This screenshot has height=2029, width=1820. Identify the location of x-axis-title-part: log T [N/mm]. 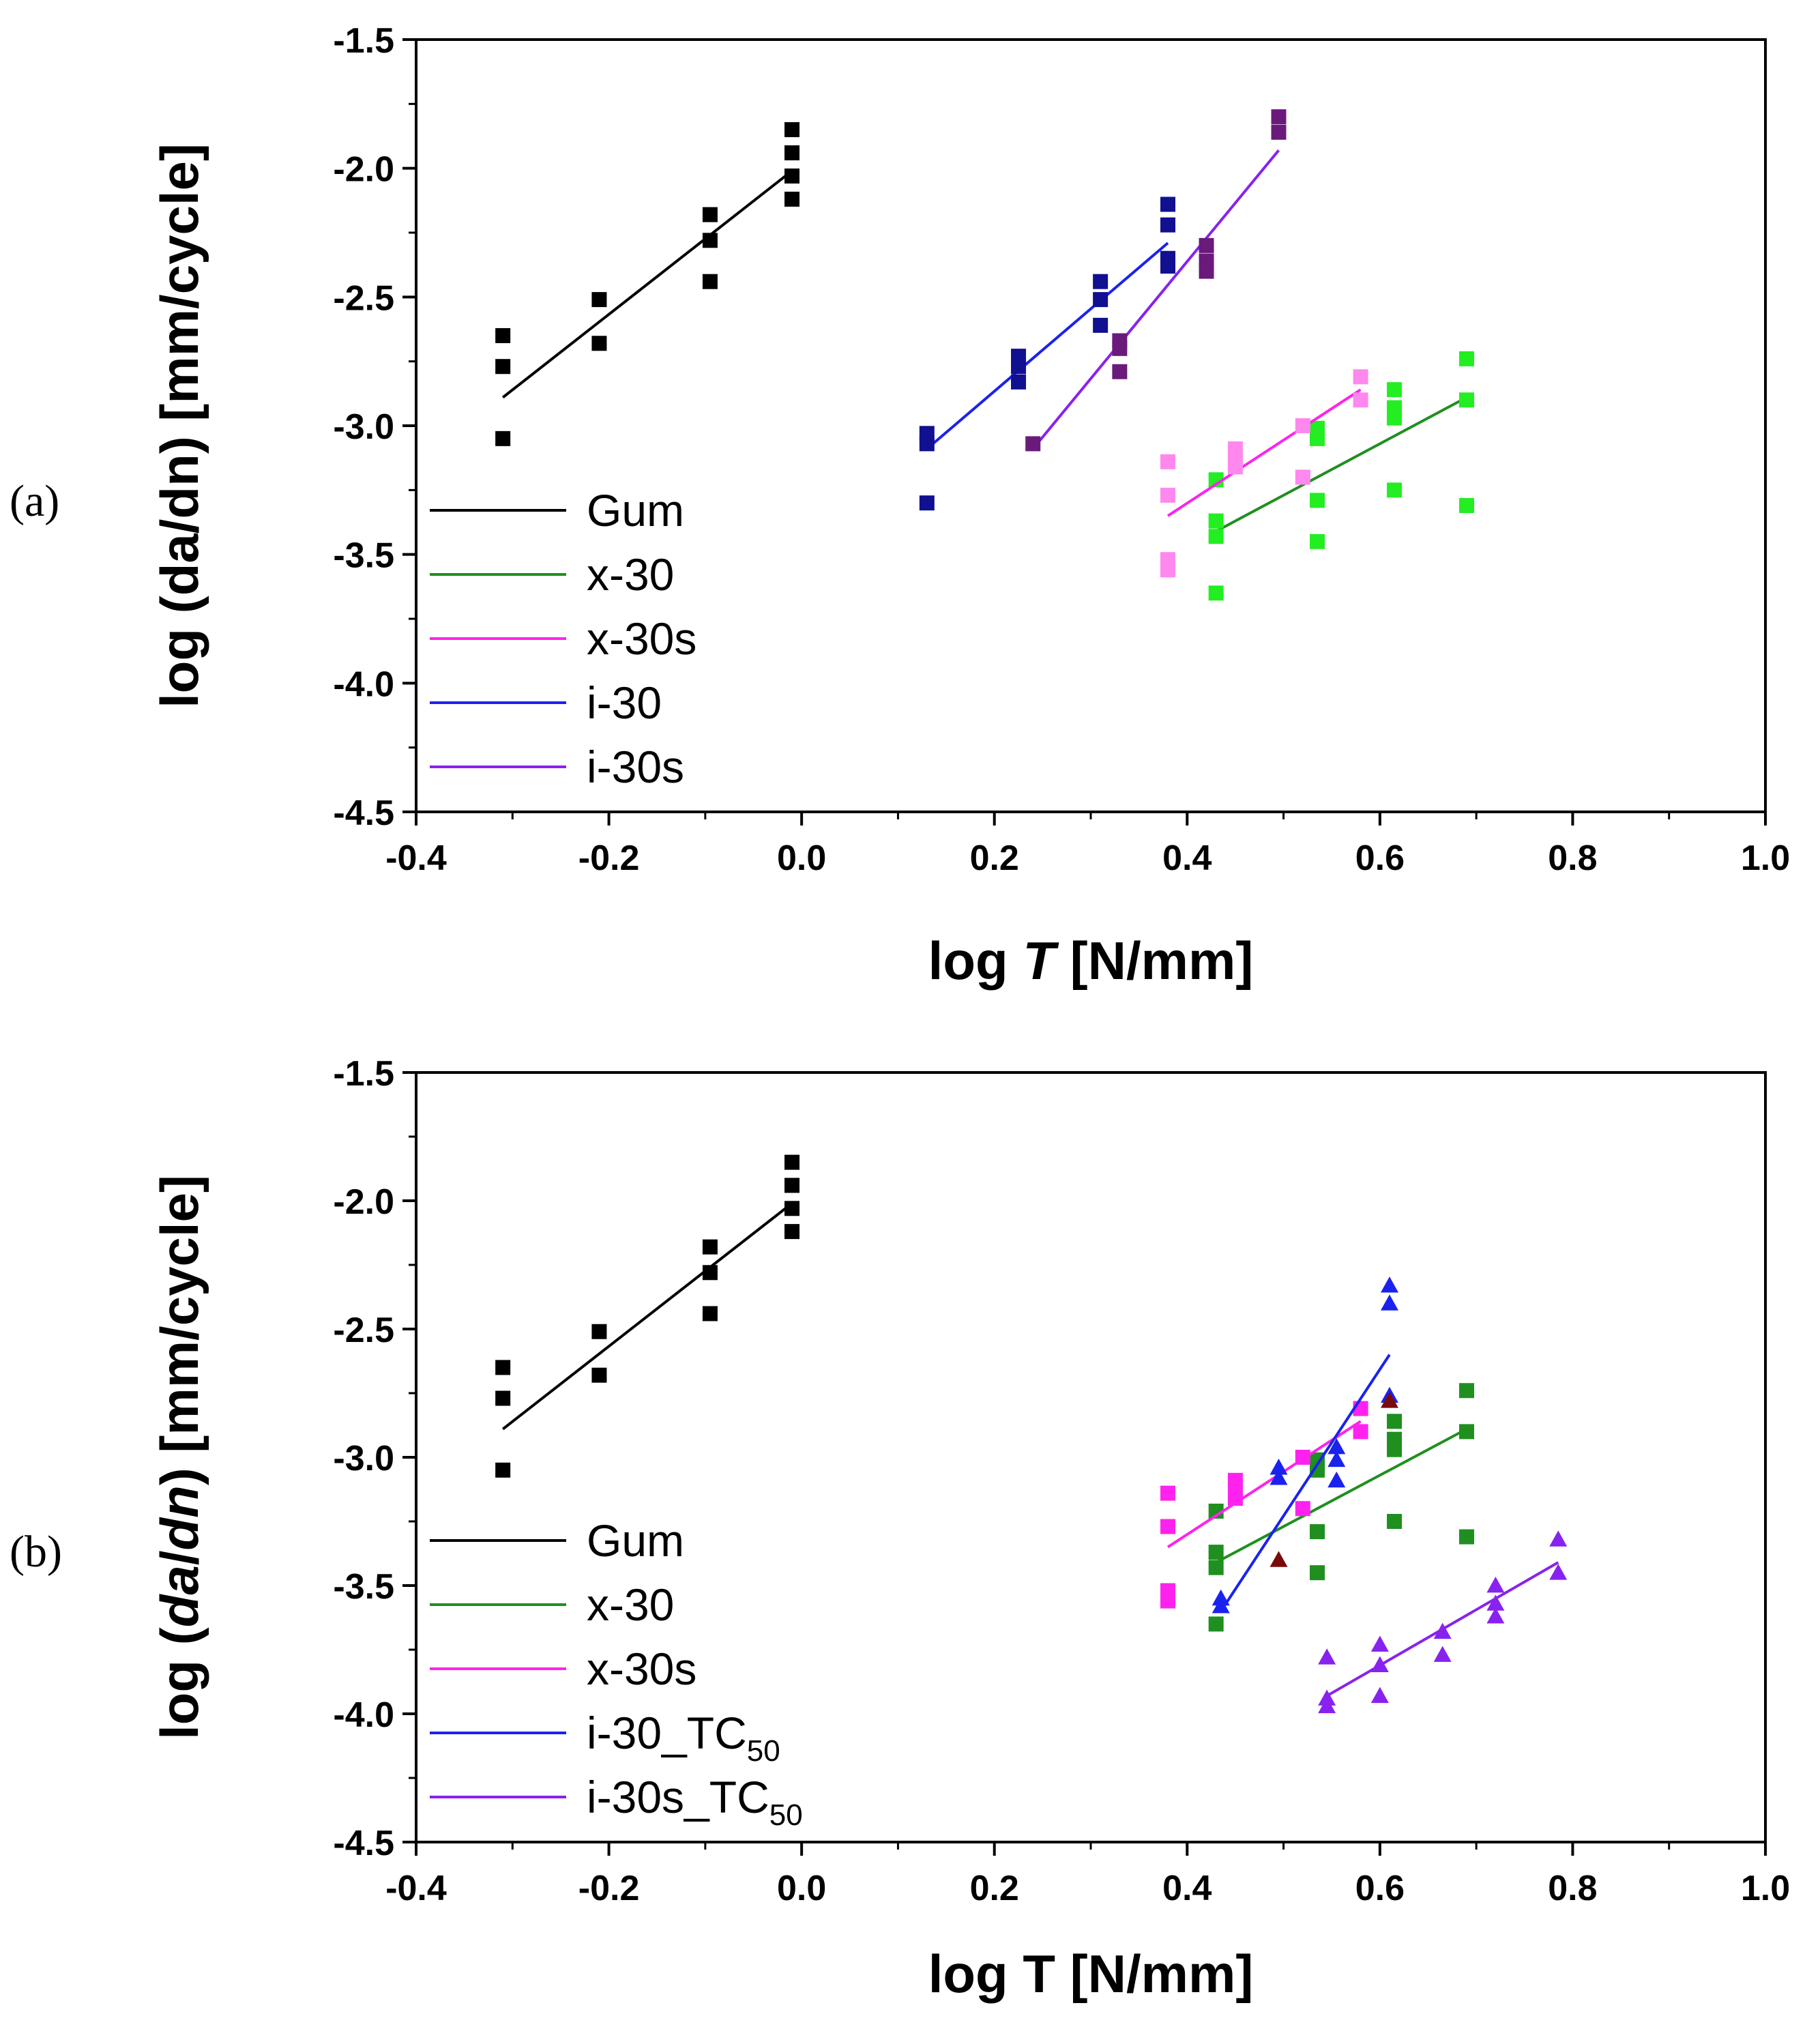
(1091, 1974).